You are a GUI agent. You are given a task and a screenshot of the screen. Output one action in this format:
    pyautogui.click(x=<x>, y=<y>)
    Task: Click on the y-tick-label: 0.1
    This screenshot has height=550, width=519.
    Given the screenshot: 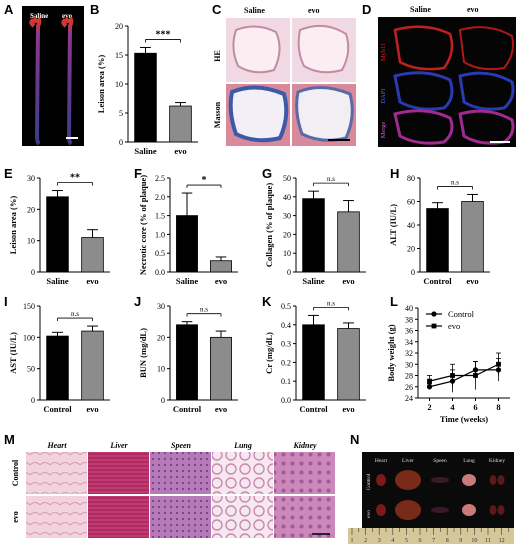 What is the action you would take?
    pyautogui.click(x=286, y=381)
    